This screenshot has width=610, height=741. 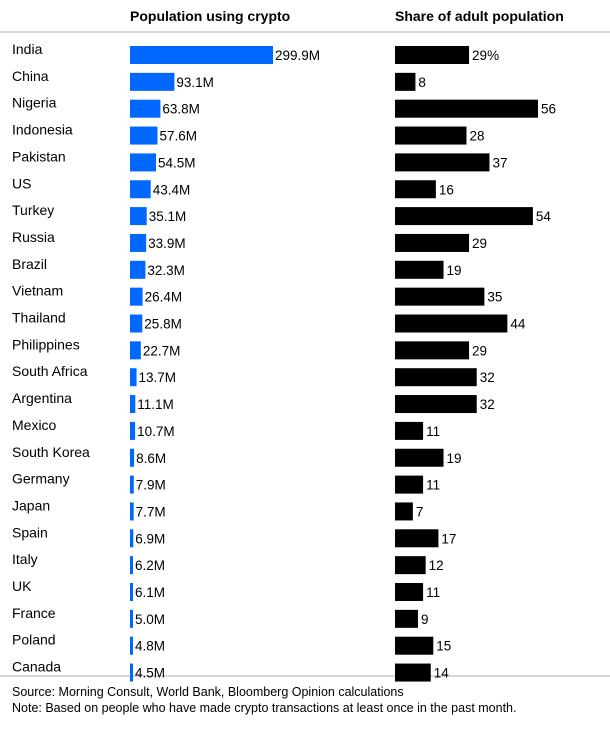 What do you see at coordinates (479, 16) in the screenshot?
I see `header-share: Share of adult population` at bounding box center [479, 16].